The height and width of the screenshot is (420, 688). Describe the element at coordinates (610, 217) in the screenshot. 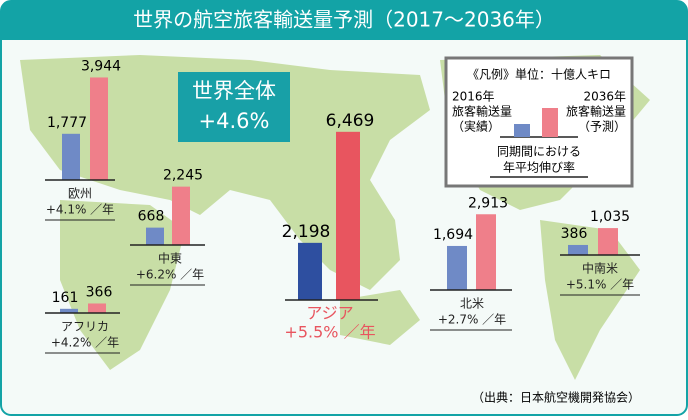

I see `value-label: 1,035` at that location.